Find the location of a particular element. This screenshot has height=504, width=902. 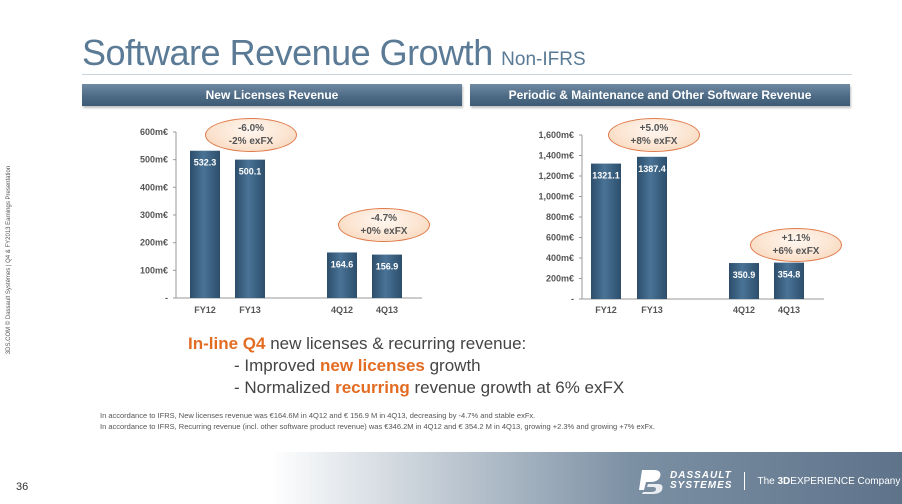

logo-separator is located at coordinates (745, 481).